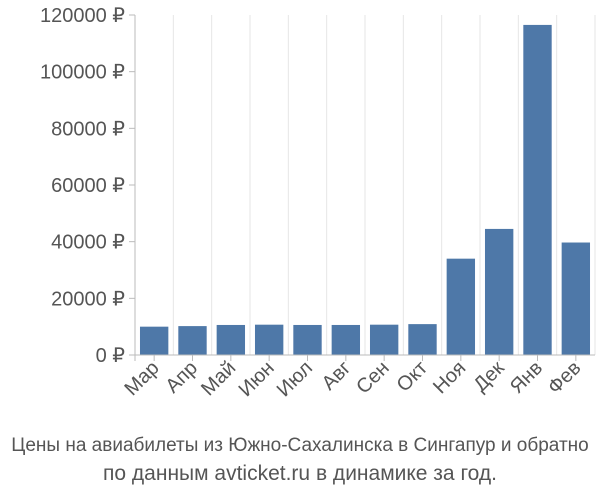 This screenshot has height=500, width=600. What do you see at coordinates (82, 73) in the screenshot?
I see `y-tick-label: 100000 ₽` at bounding box center [82, 73].